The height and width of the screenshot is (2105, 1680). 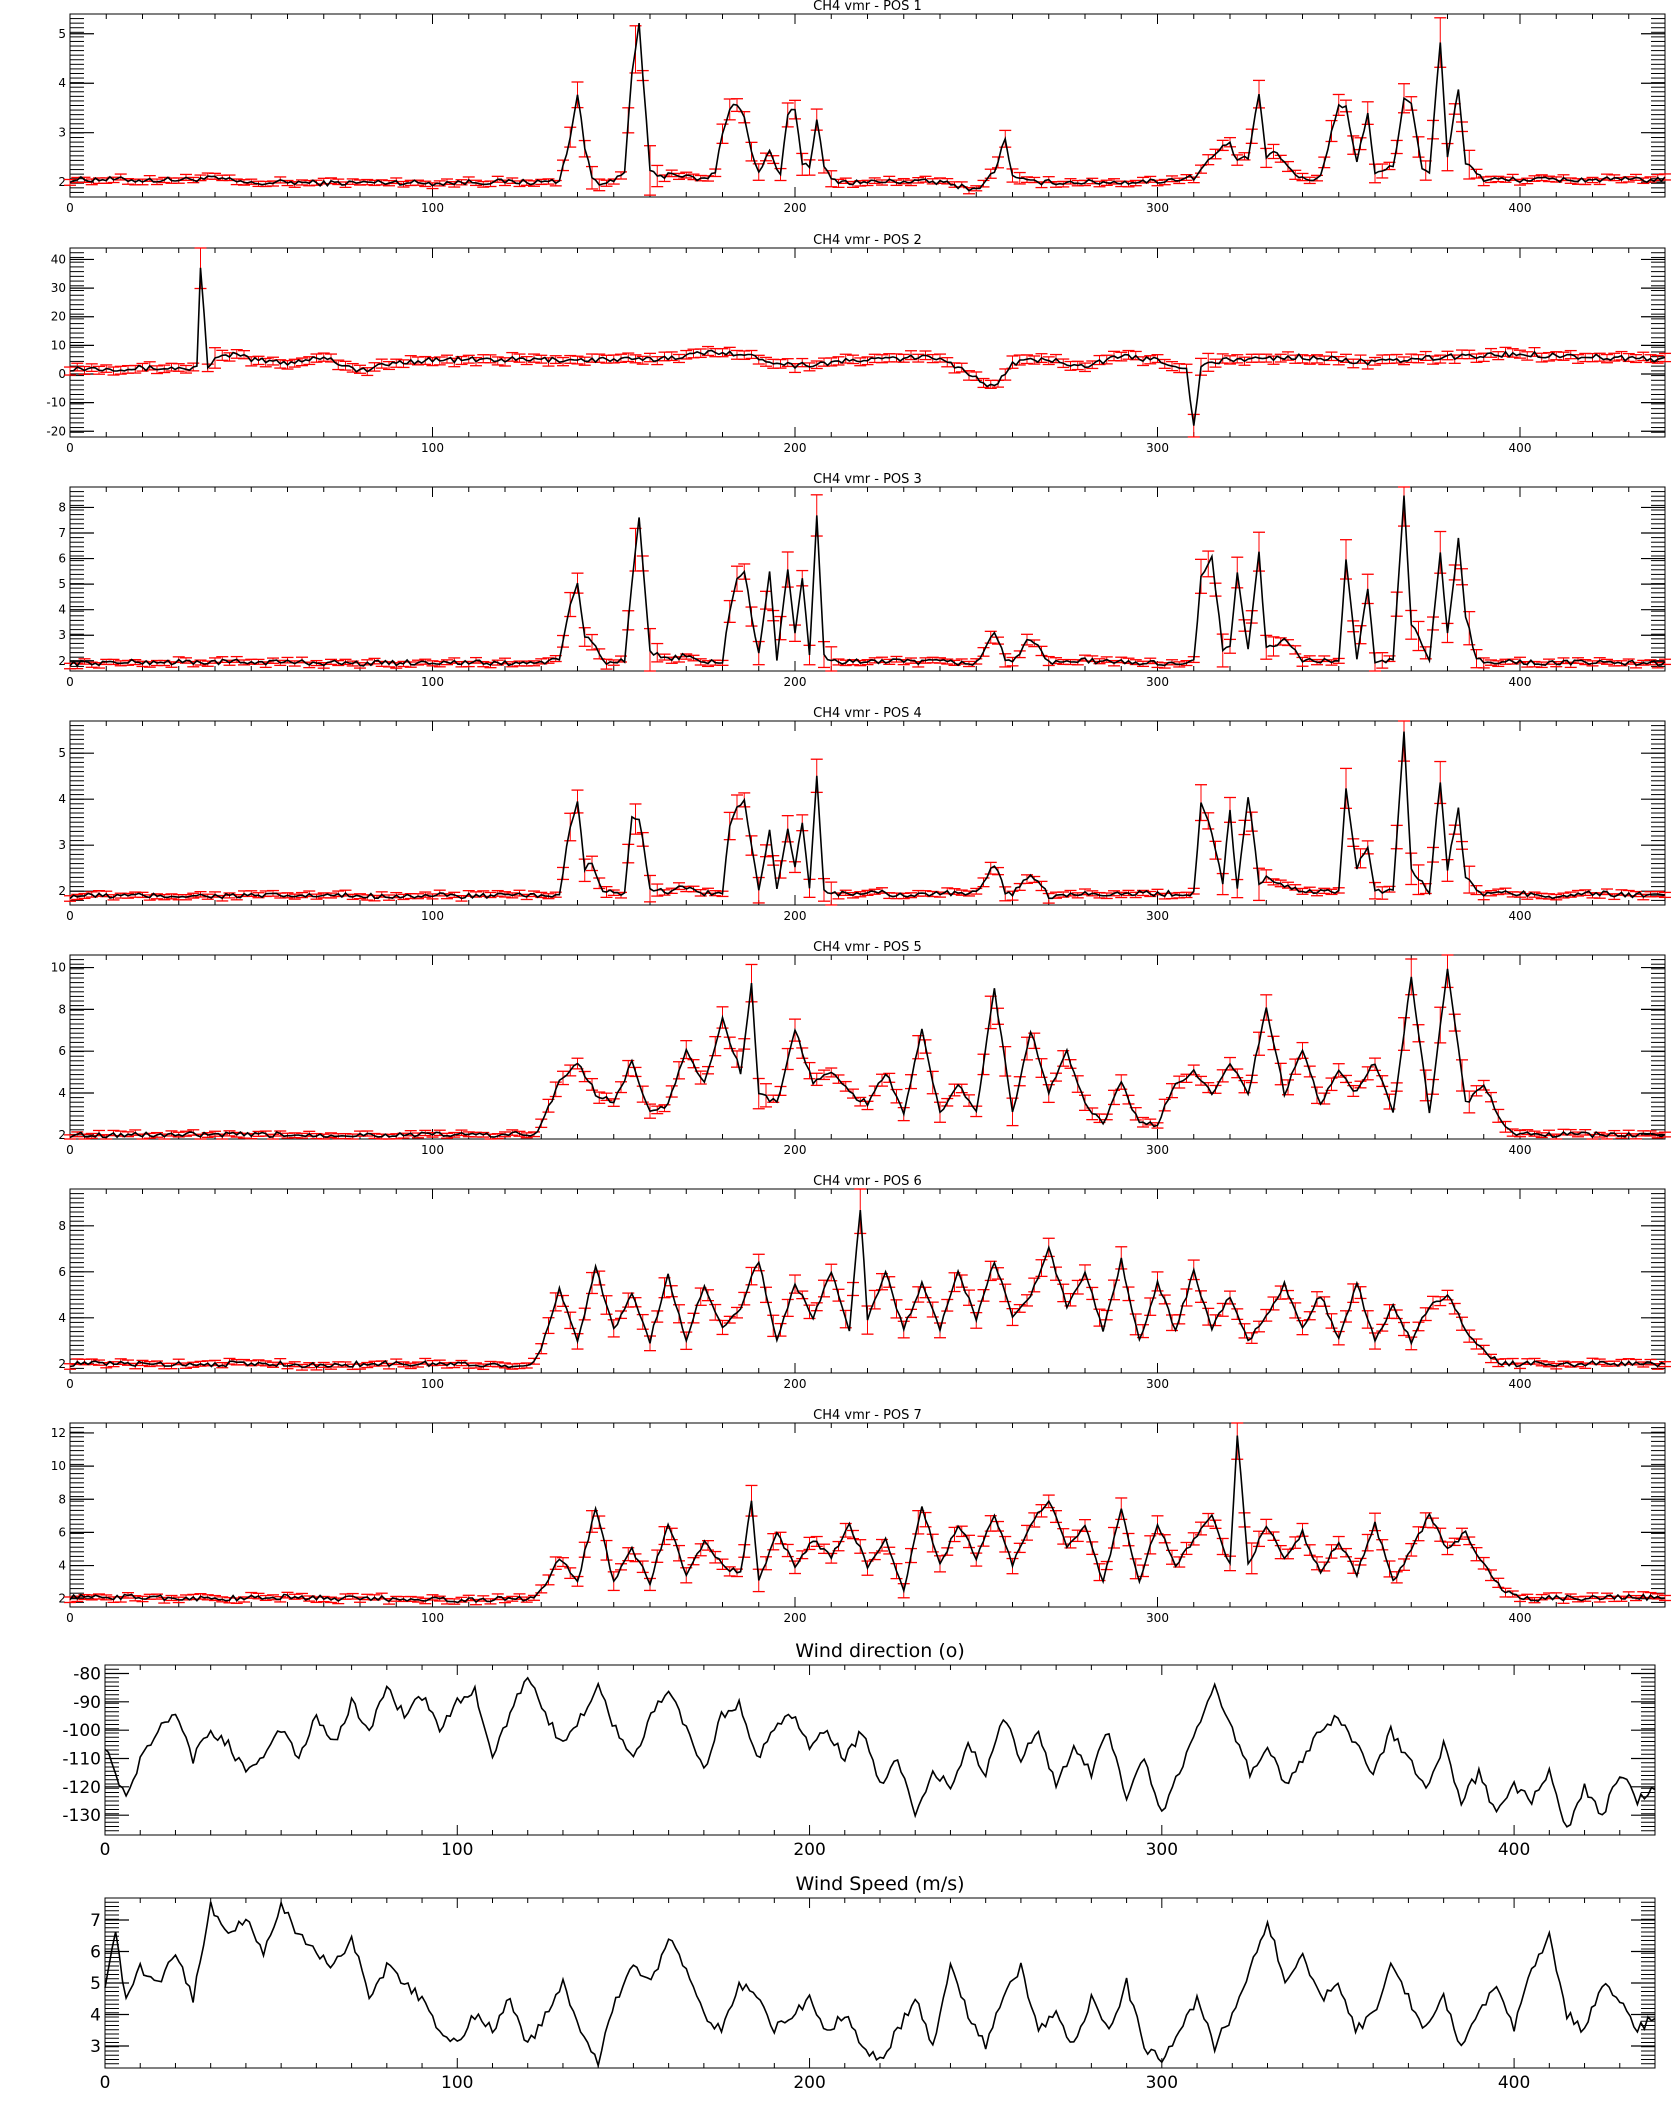 I want to click on chart-title: Wind Speed (m/s), so click(x=879, y=1884).